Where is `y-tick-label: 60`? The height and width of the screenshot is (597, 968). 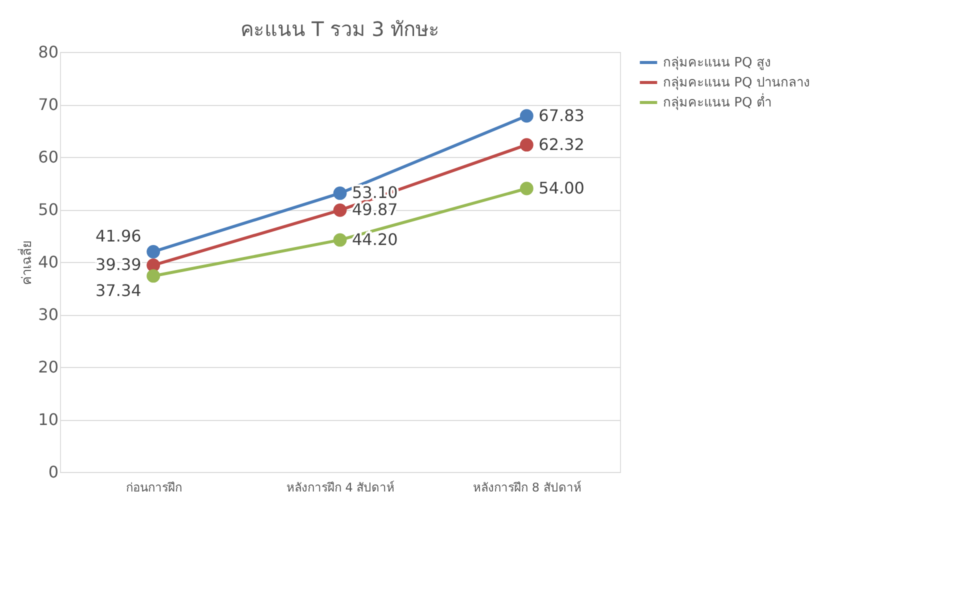
y-tick-label: 60 is located at coordinates (48, 157).